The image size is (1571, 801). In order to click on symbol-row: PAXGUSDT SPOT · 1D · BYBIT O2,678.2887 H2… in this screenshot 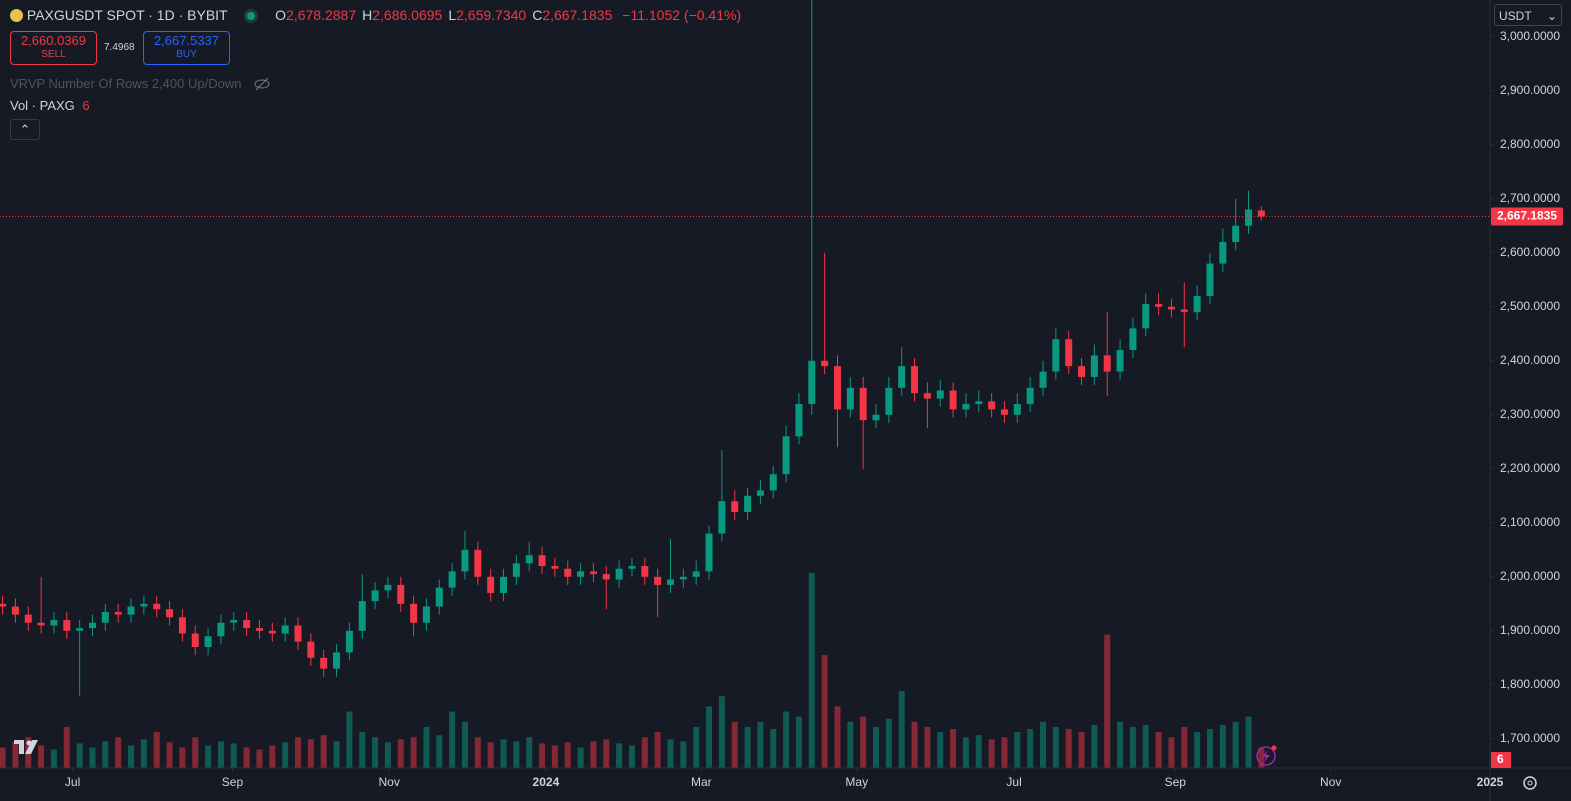, I will do `click(375, 15)`.